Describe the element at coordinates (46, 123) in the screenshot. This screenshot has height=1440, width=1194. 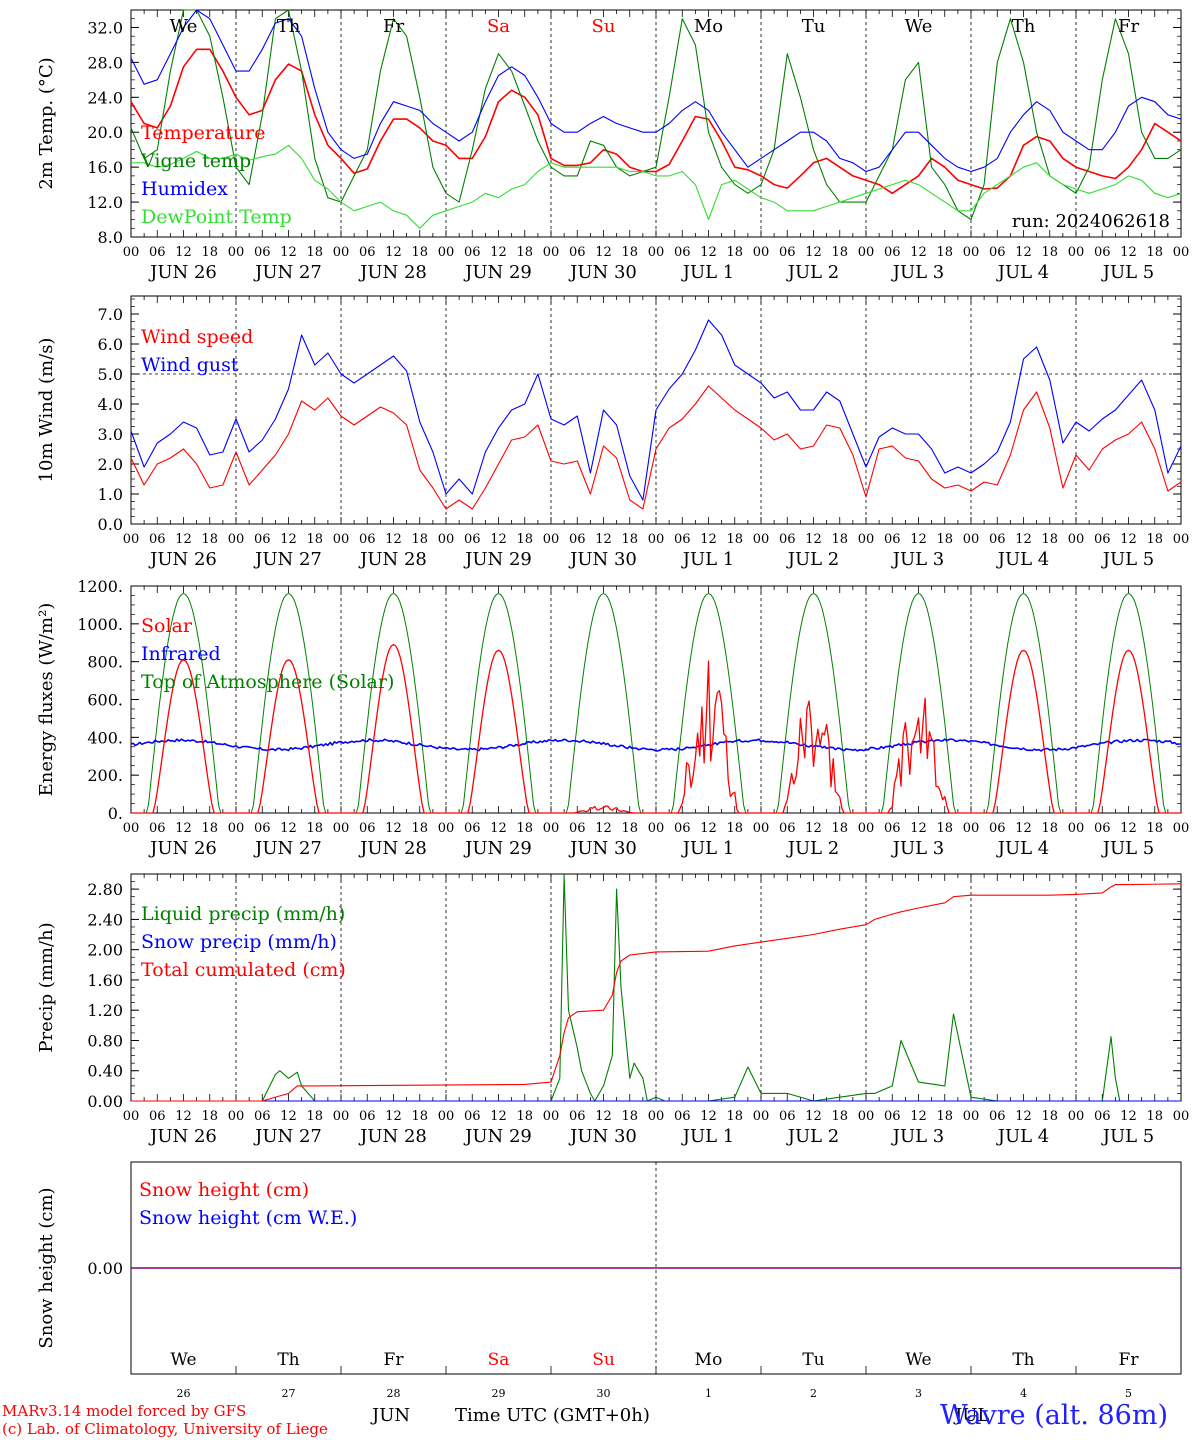
I see `y-axis-label: 2m Temp. (°C)` at that location.